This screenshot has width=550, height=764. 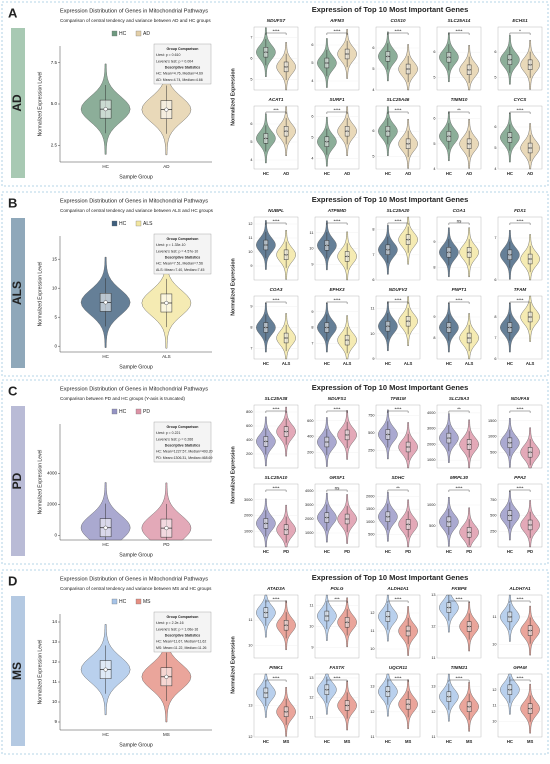 What do you see at coordinates (183, 49) in the screenshot?
I see `stats-line: Group Comparison` at bounding box center [183, 49].